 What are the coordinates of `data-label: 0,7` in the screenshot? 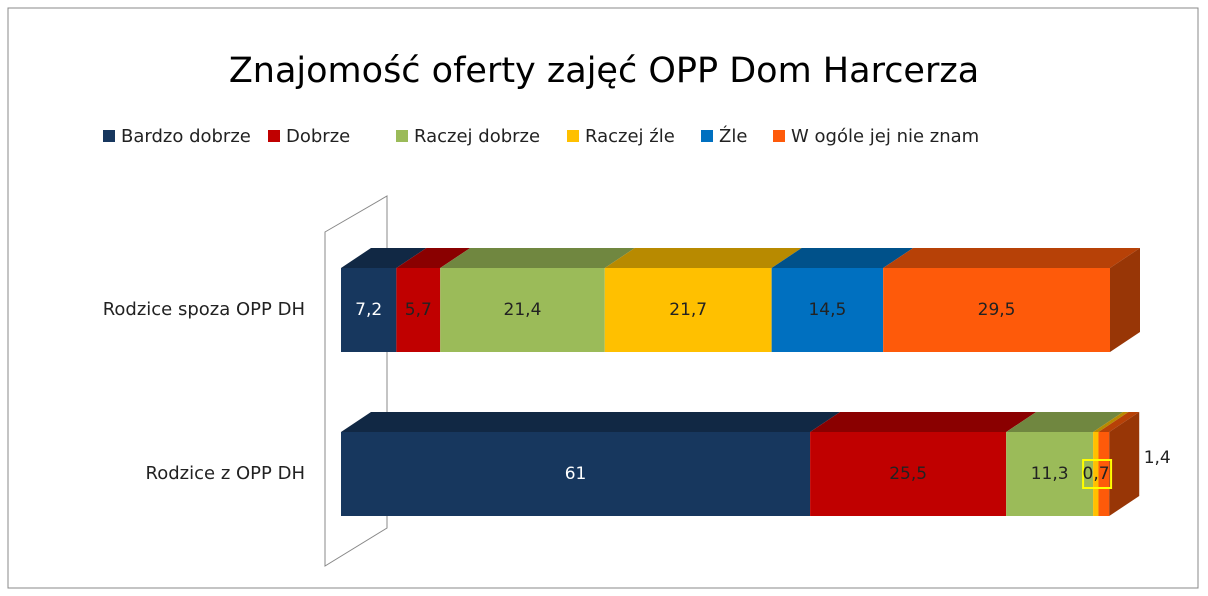 It's located at (1096, 474).